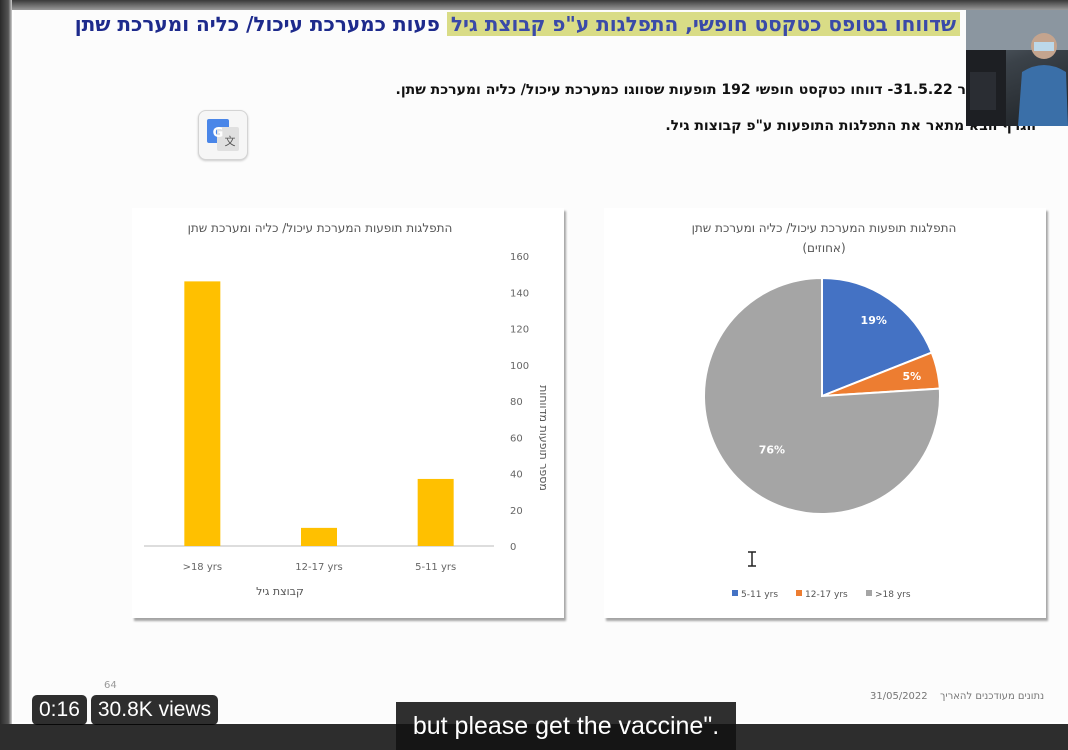  Describe the element at coordinates (893, 595) in the screenshot. I see `legend-label: >18 yrs` at that location.